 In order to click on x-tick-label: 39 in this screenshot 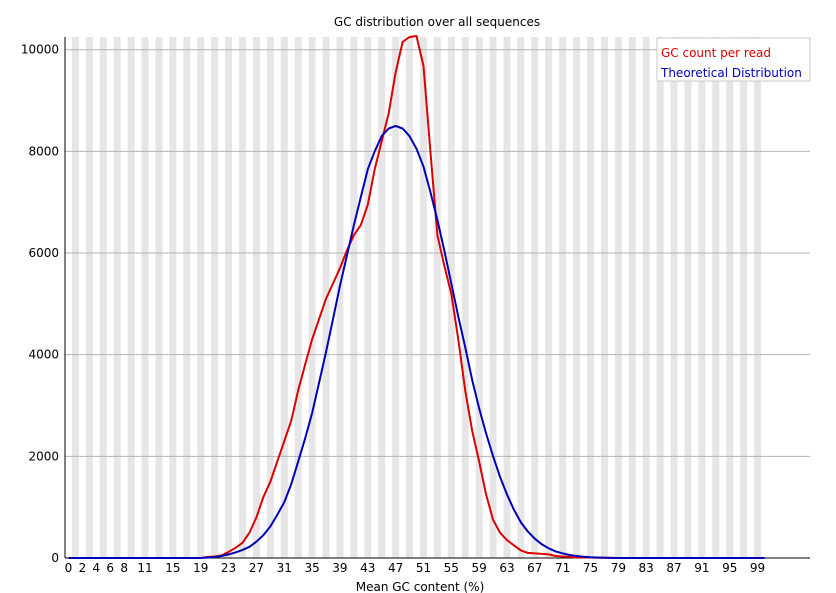, I will do `click(339, 568)`.